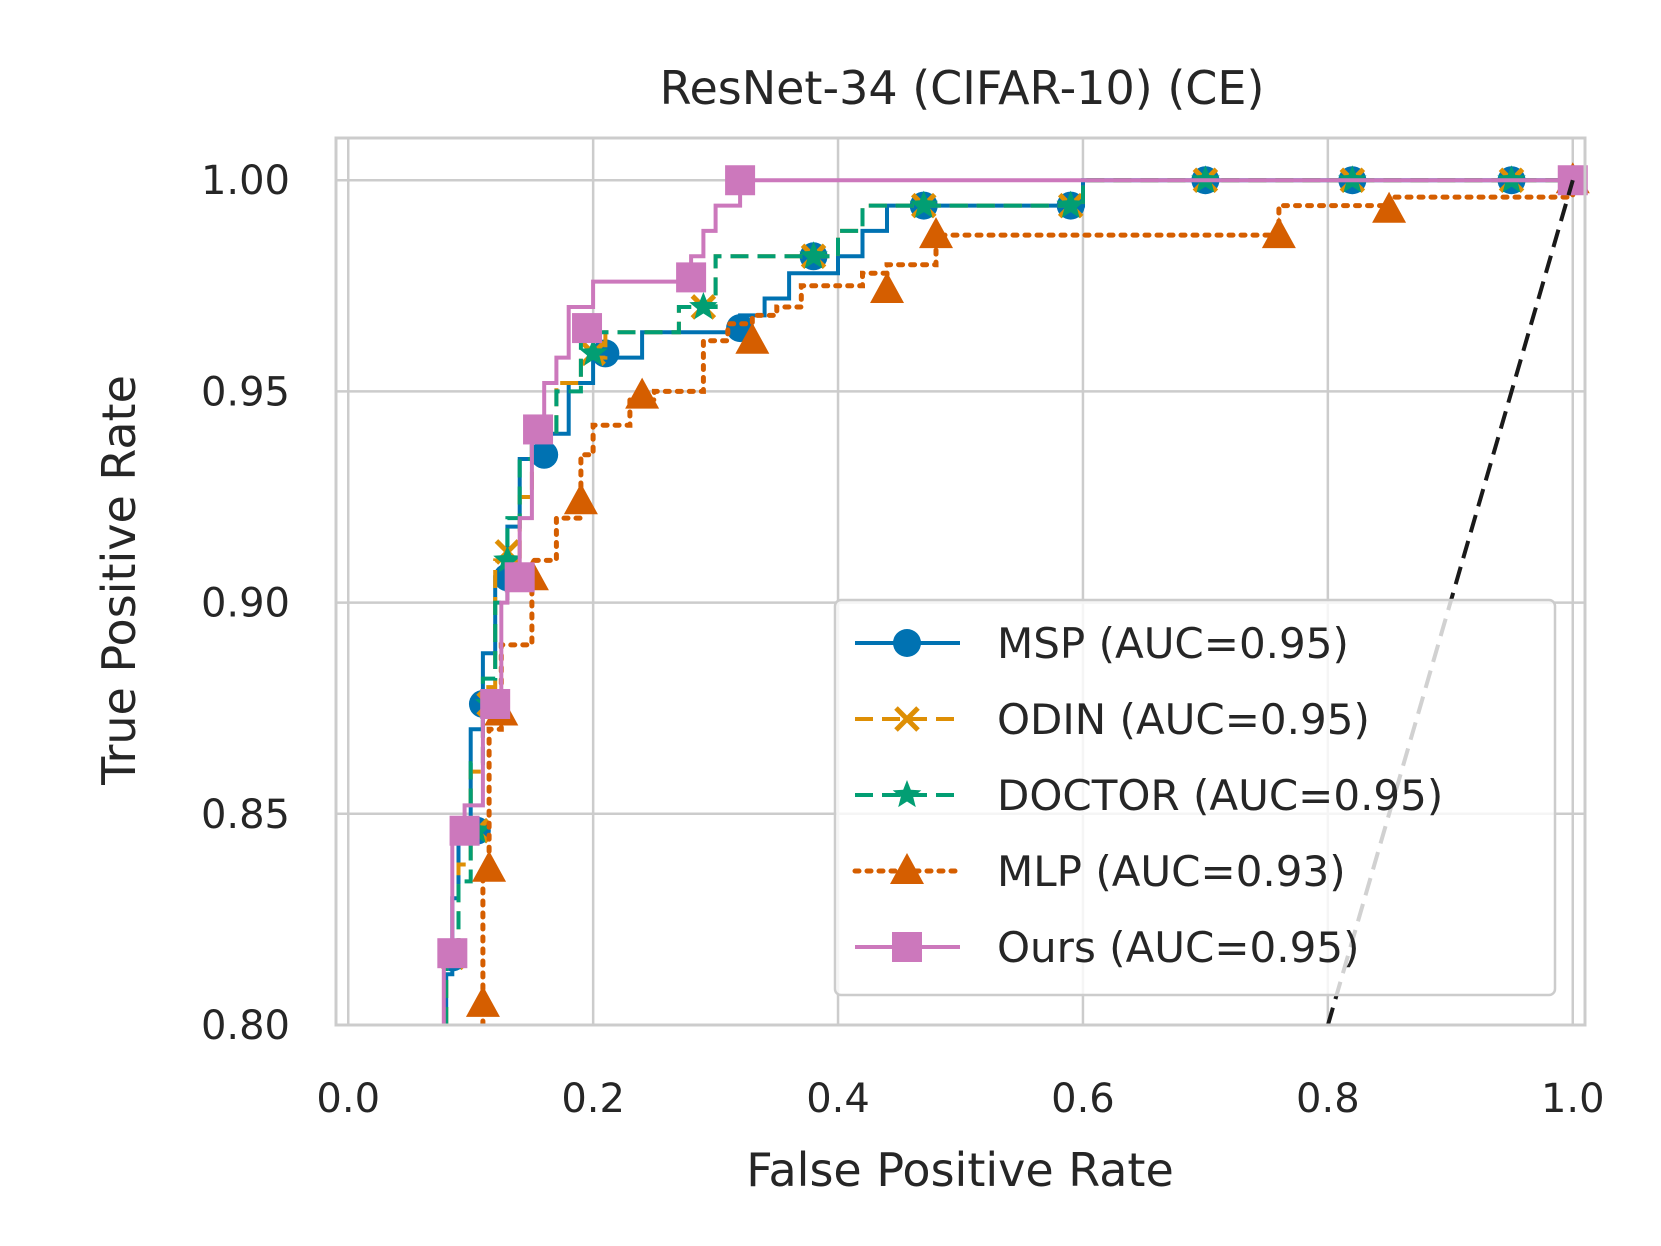  What do you see at coordinates (1171, 871) in the screenshot?
I see `legend-label-mlp: MLP (AUC=0.93)` at bounding box center [1171, 871].